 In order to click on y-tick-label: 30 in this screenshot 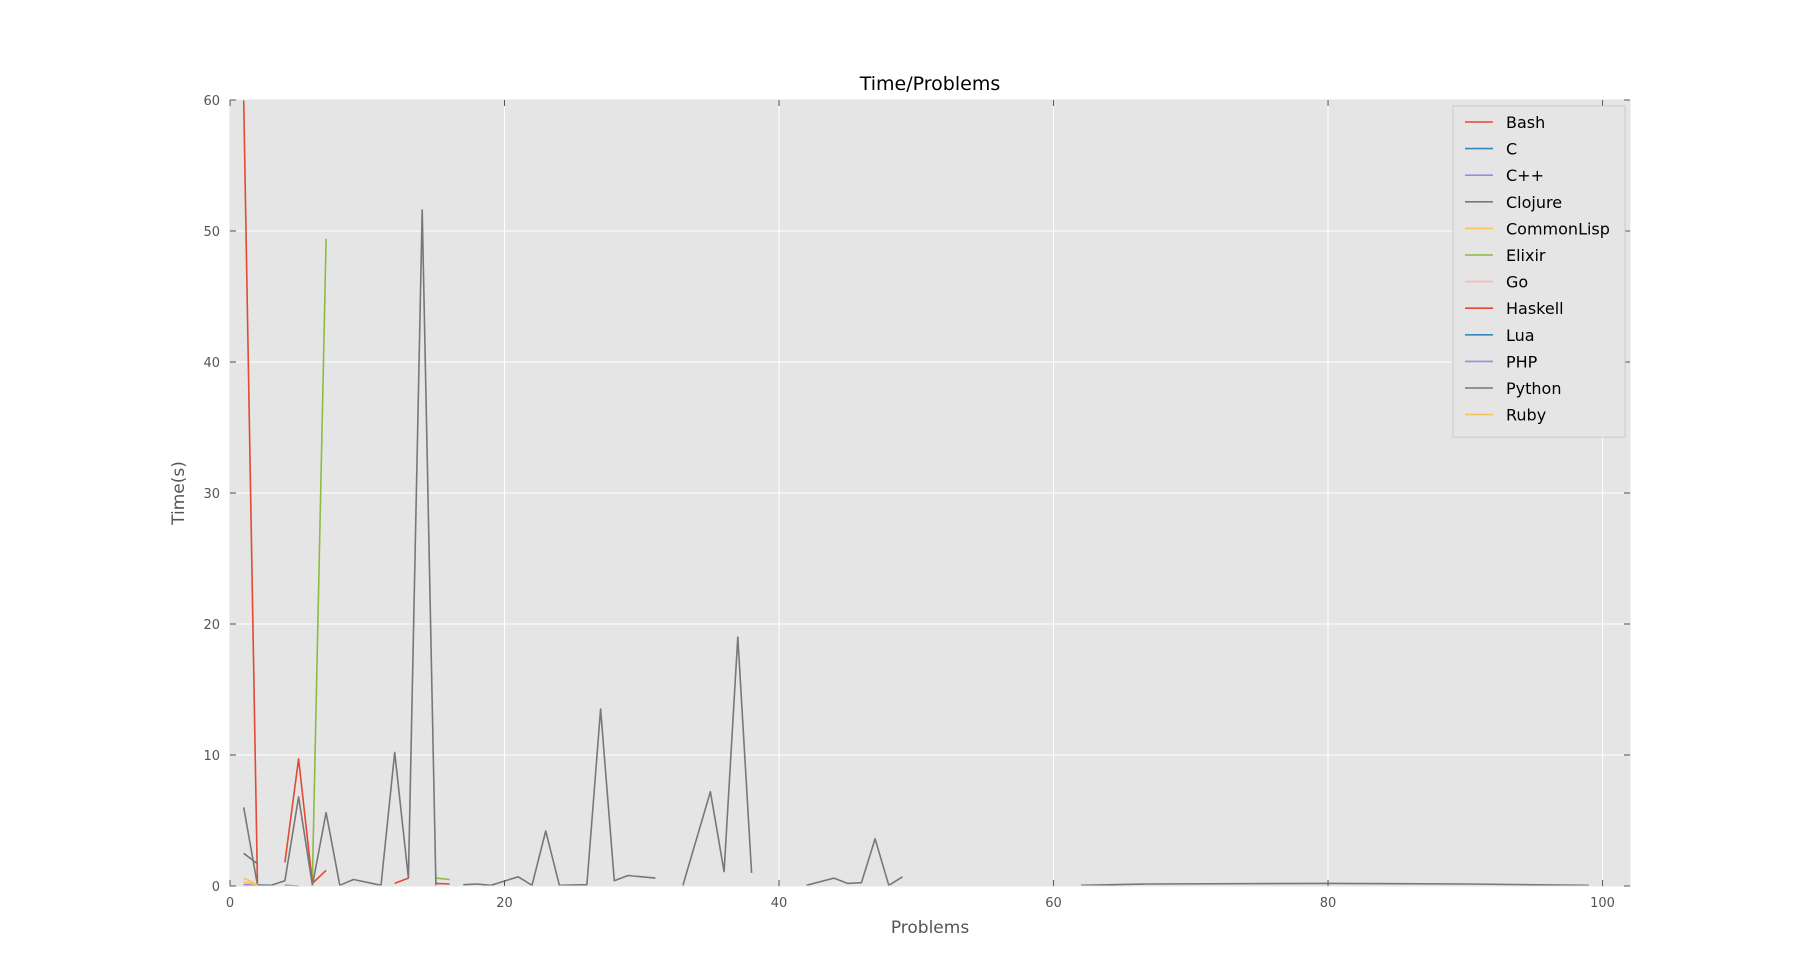, I will do `click(211, 494)`.